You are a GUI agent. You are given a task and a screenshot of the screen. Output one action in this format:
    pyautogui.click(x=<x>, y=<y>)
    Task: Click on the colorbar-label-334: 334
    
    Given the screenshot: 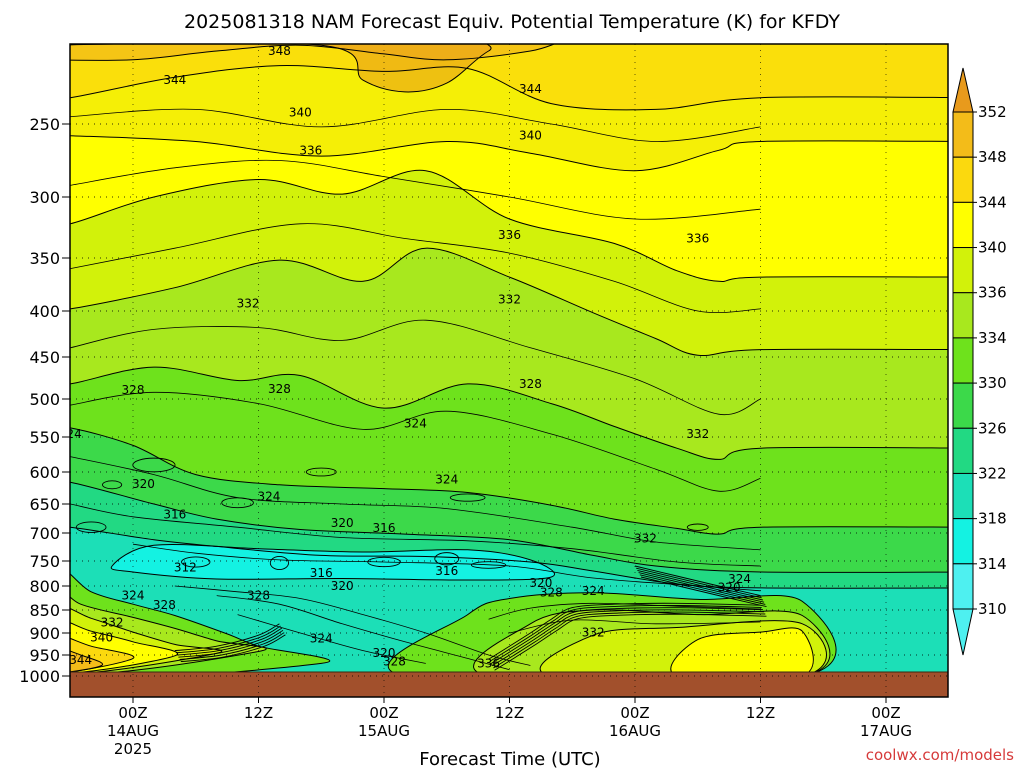 What is the action you would take?
    pyautogui.click(x=992, y=338)
    